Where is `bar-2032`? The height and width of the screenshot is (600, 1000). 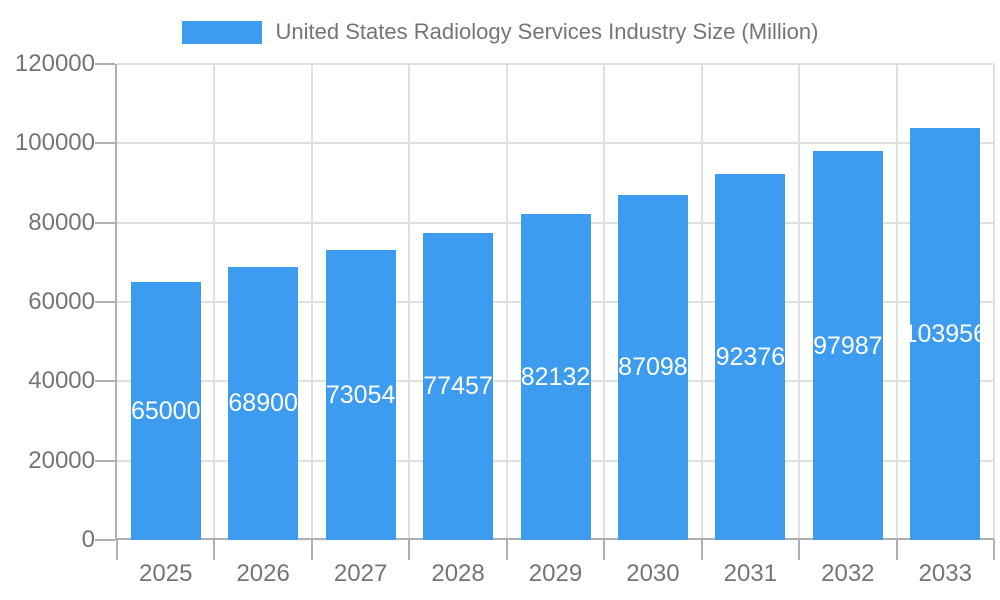
bar-2032 is located at coordinates (847, 345).